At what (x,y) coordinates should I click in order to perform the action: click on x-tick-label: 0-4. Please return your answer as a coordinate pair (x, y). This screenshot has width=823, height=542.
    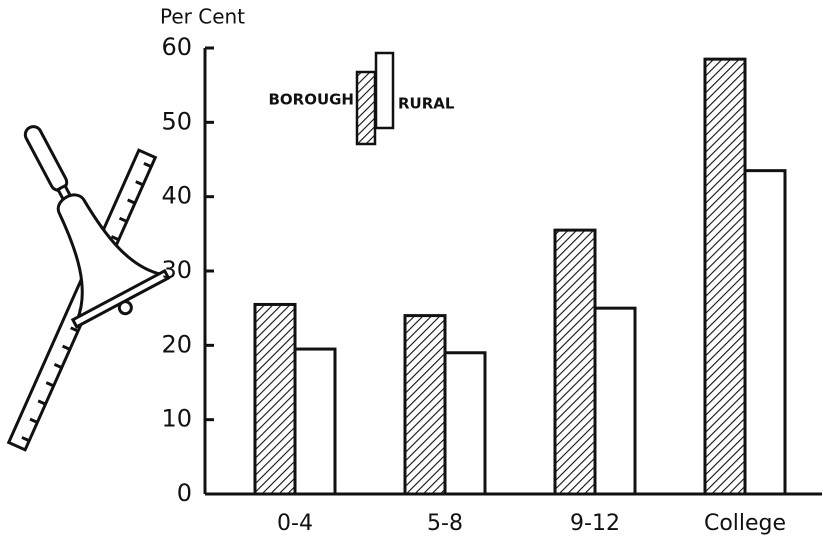
    Looking at the image, I should click on (295, 523).